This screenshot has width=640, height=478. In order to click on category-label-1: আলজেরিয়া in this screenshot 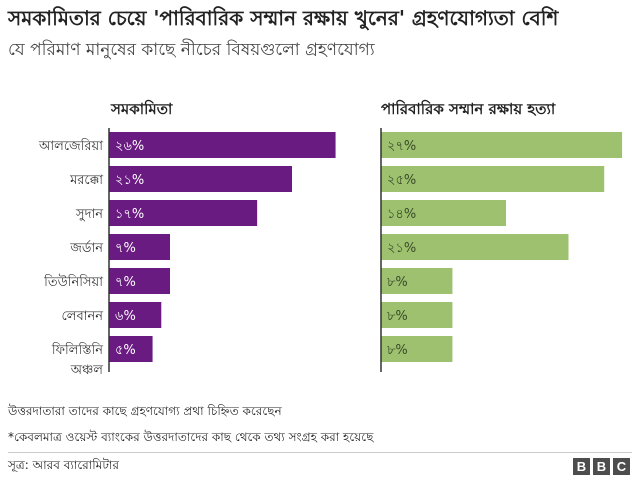, I will do `click(70, 146)`.